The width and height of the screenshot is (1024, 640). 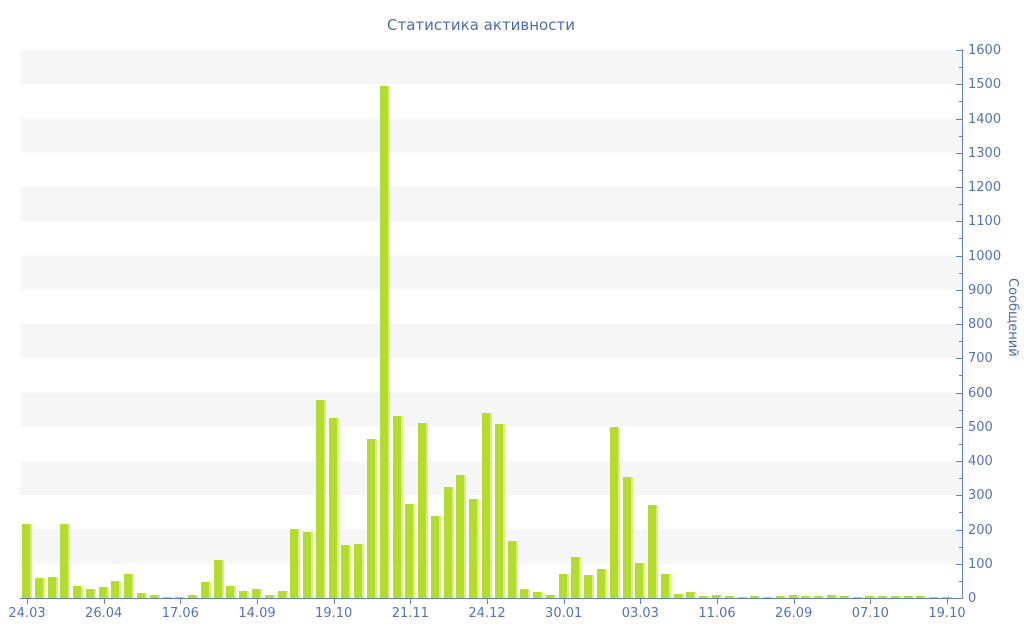 What do you see at coordinates (980, 359) in the screenshot?
I see `y-tick-label: 700` at bounding box center [980, 359].